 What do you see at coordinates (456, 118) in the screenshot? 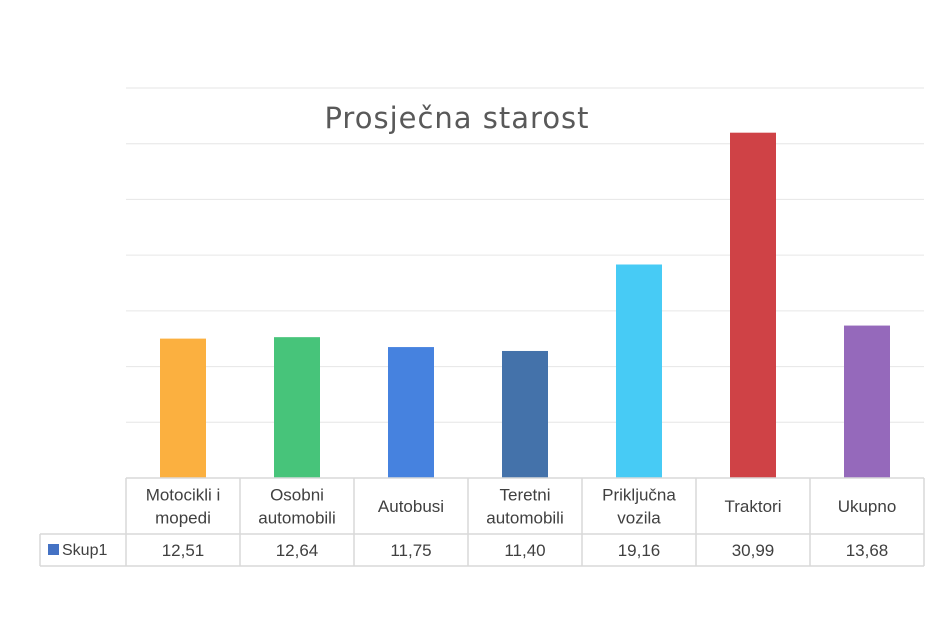
I see `chart-title: Prosječna starost` at bounding box center [456, 118].